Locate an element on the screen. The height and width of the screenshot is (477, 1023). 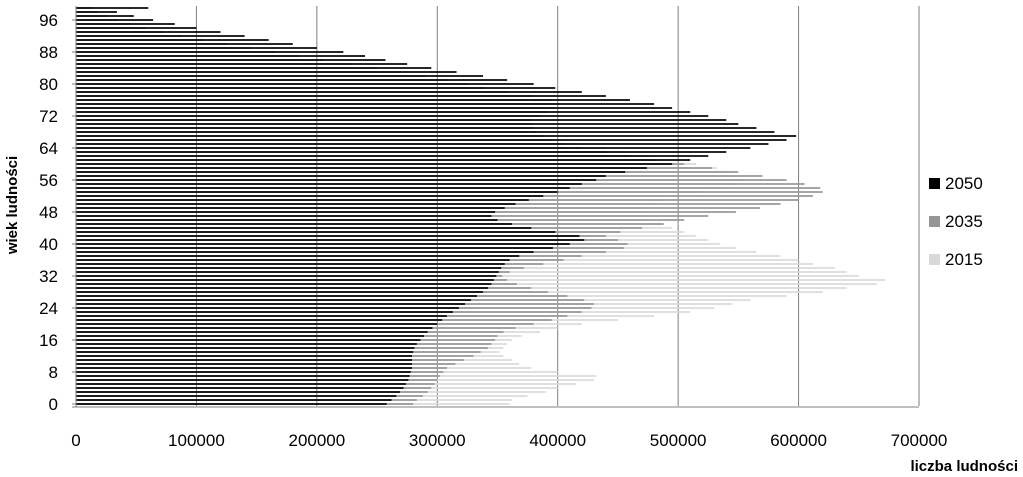
legend-label-2035: 2035 is located at coordinates (964, 221).